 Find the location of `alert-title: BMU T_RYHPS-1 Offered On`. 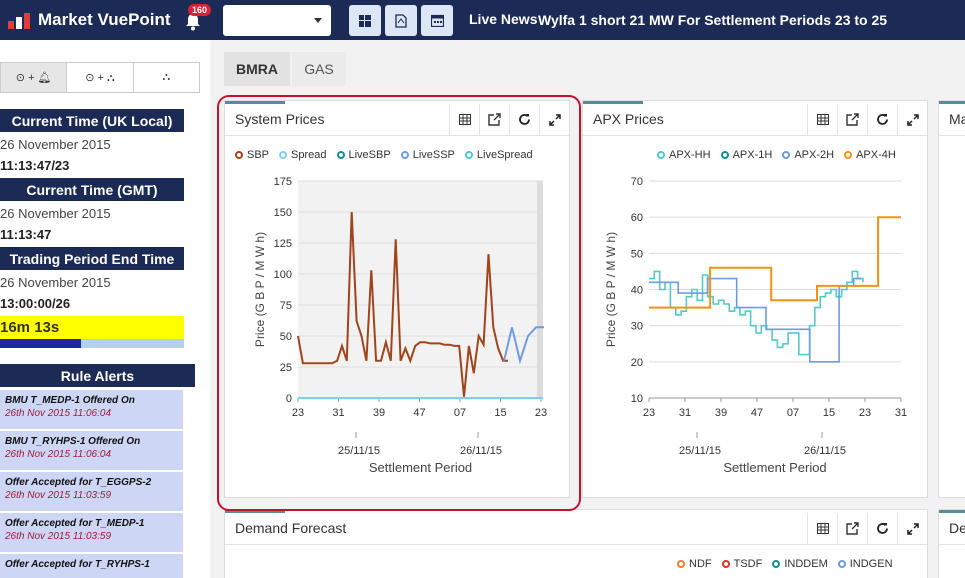

alert-title: BMU T_RYHPS-1 Offered On is located at coordinates (73, 441).